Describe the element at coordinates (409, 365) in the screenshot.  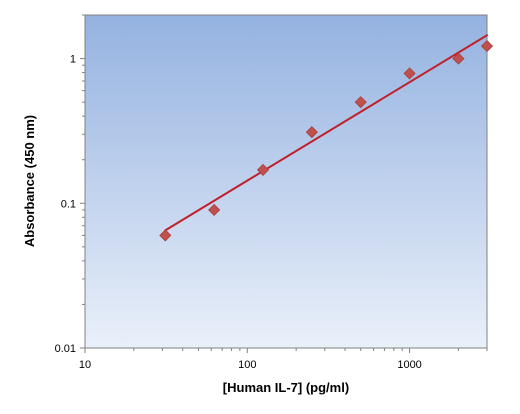
I see `x-tick-label: 1000` at that location.